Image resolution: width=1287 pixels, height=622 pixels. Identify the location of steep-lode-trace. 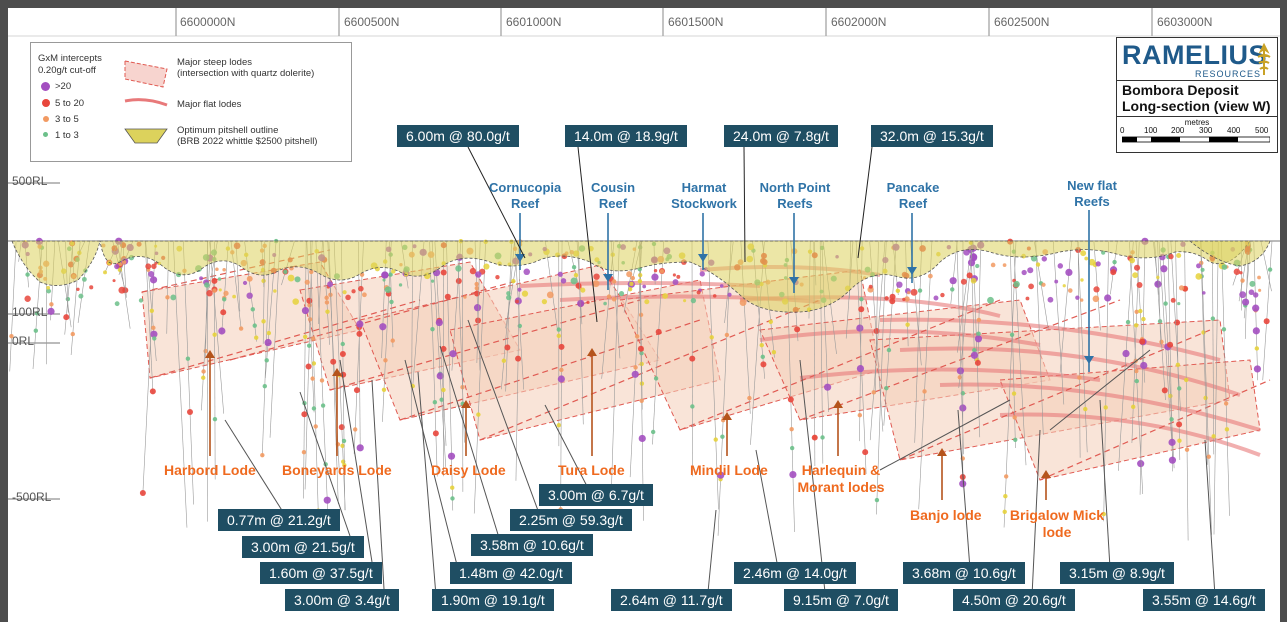
(1055, 395).